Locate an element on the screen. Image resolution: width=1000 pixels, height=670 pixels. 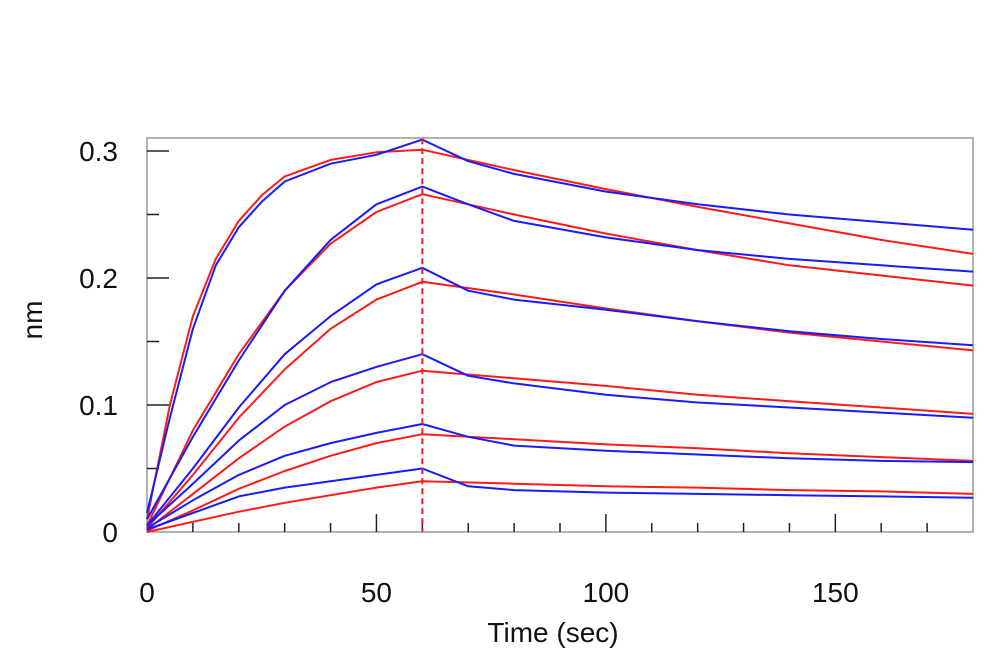
y-tick-label: 0 is located at coordinates (110, 532).